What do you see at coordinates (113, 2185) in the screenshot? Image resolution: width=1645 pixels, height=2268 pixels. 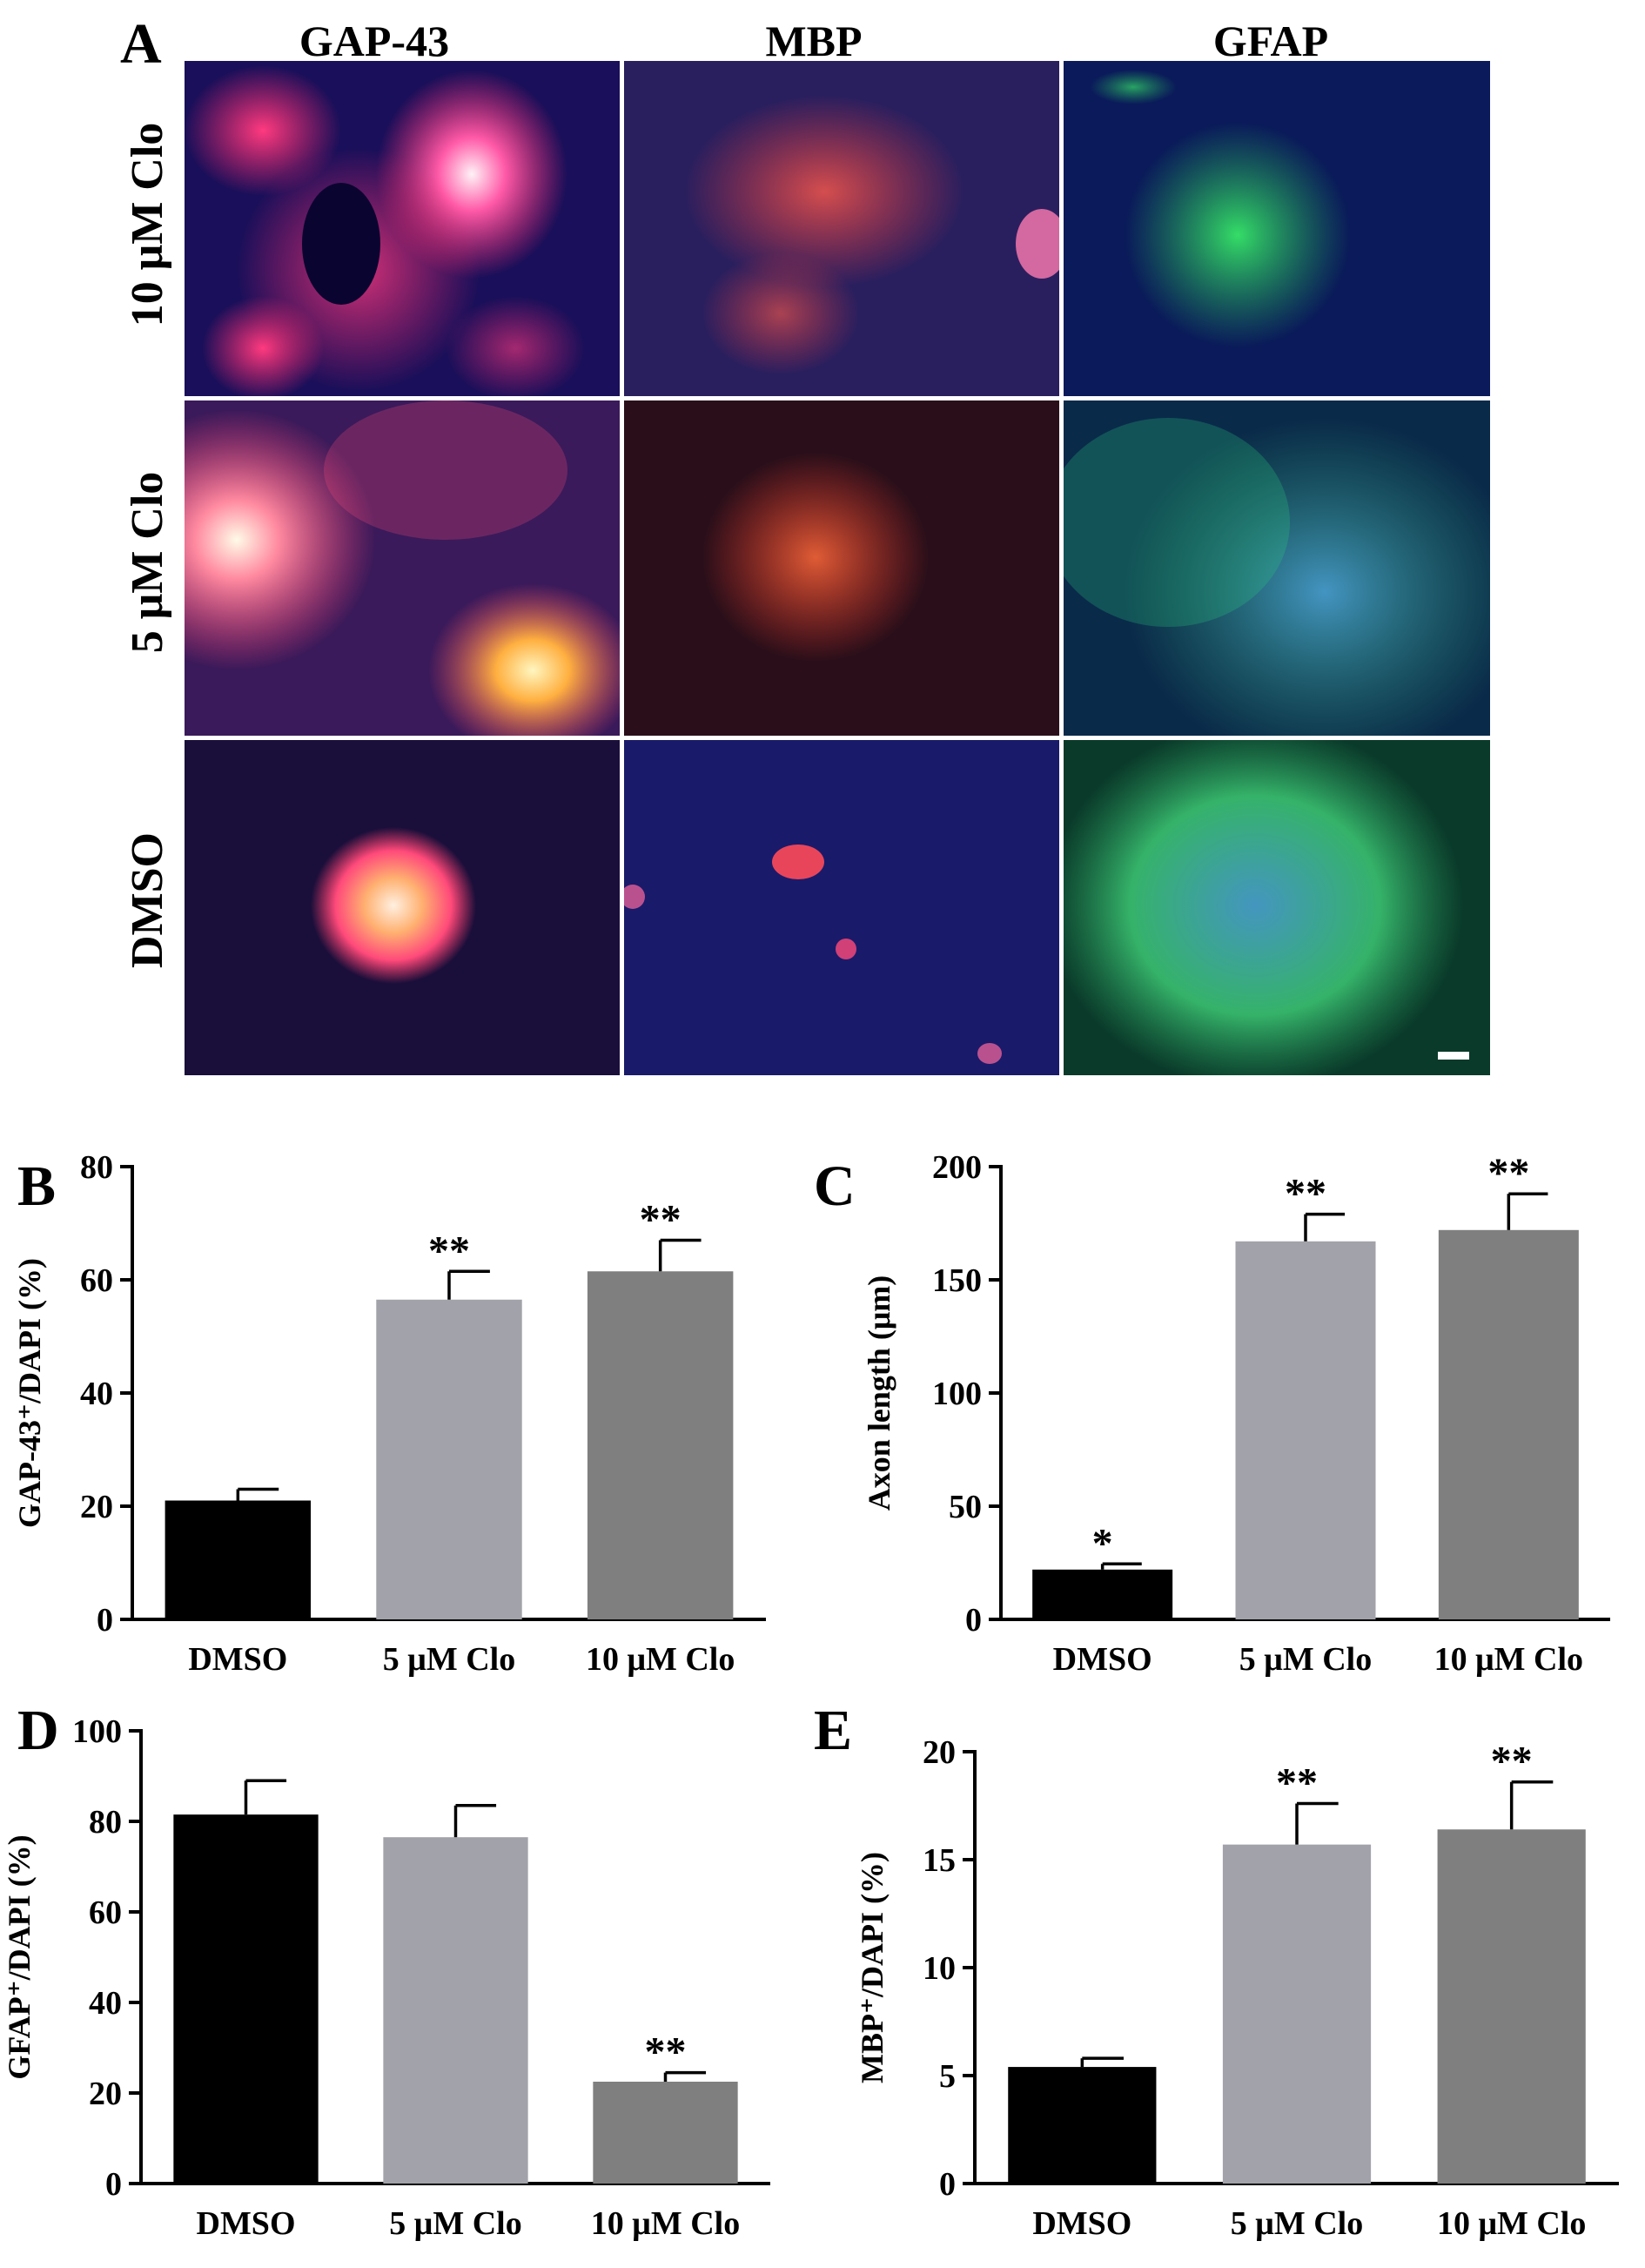 I see `chart-d-ytick-label: 0` at bounding box center [113, 2185].